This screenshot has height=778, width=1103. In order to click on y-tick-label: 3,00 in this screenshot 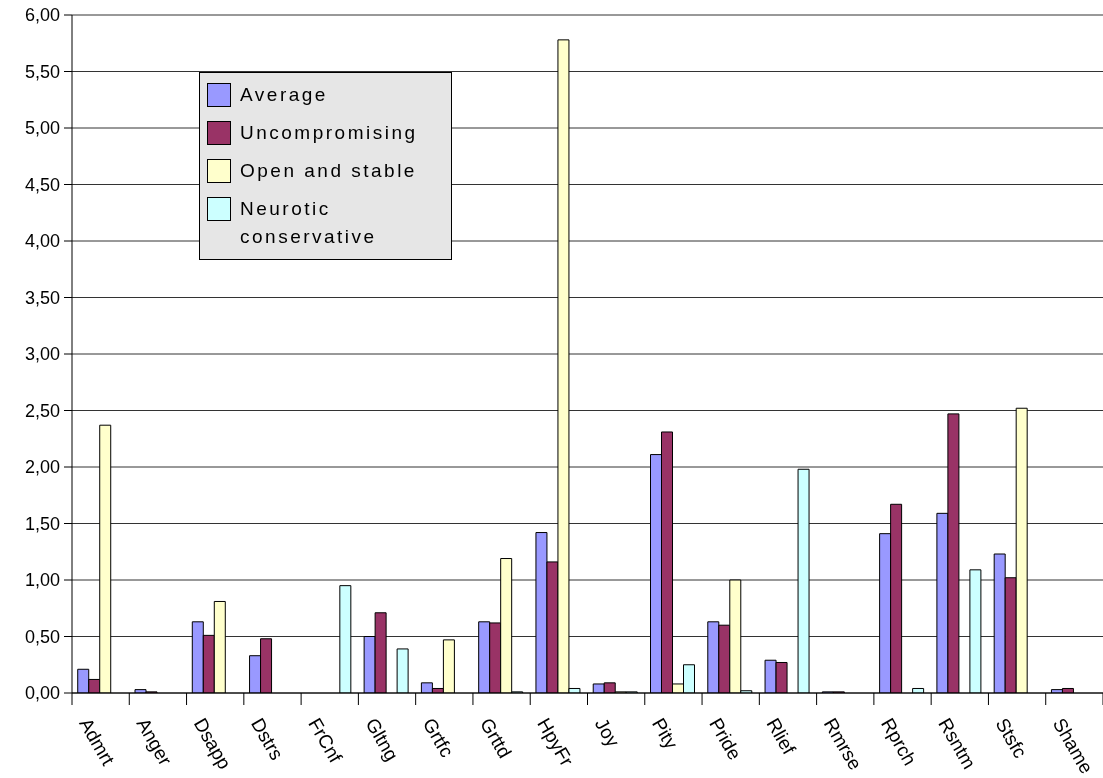, I will do `click(42, 354)`.